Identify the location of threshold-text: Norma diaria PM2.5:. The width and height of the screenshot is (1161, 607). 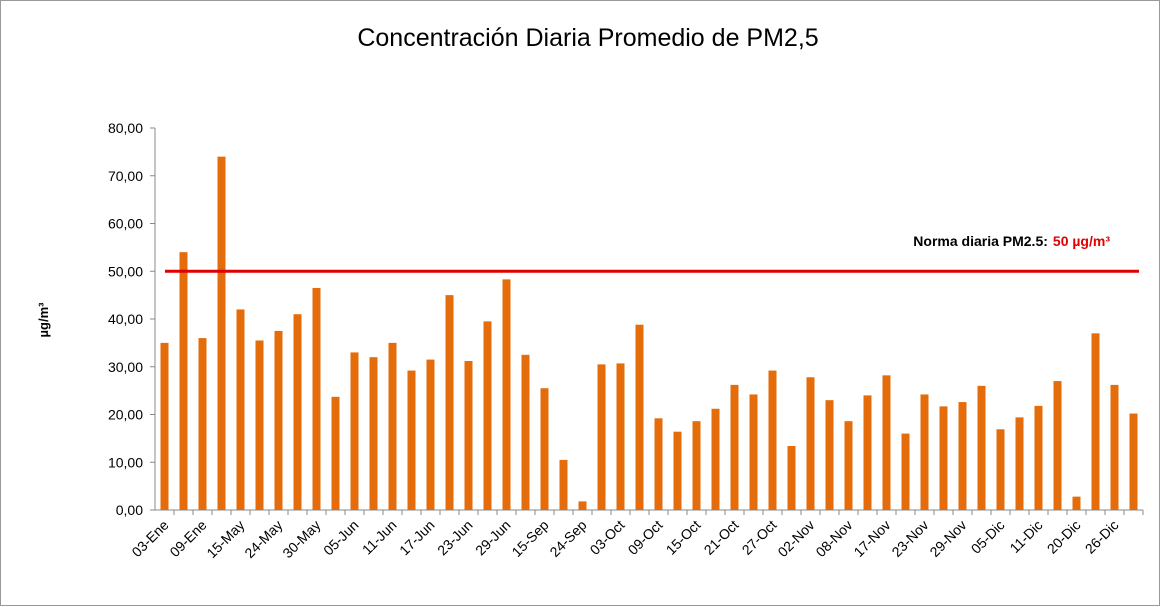
(980, 241).